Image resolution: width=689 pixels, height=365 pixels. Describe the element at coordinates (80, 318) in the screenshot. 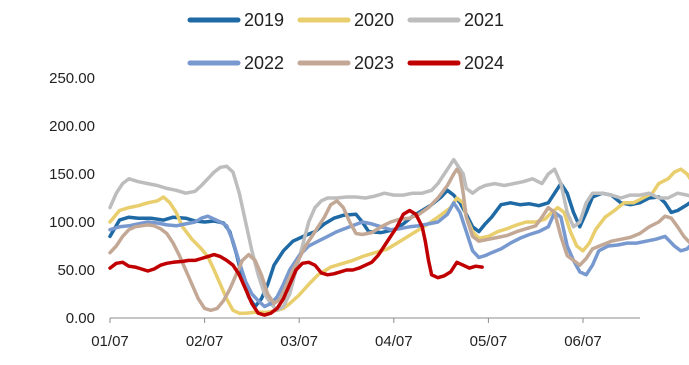

I see `y-tick-label: 0.00` at that location.